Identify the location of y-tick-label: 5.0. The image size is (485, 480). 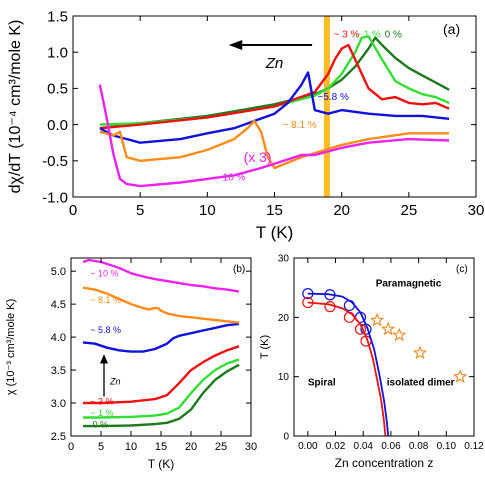
(58, 272).